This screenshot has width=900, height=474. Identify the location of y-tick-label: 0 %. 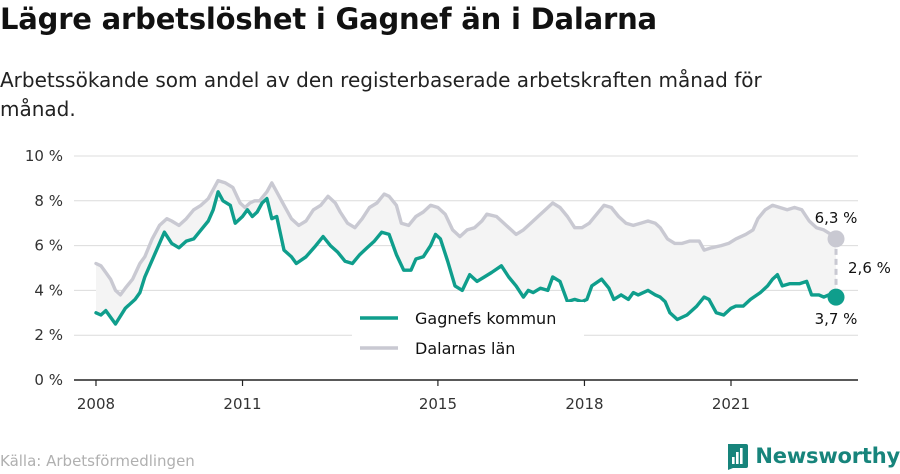
(48, 380).